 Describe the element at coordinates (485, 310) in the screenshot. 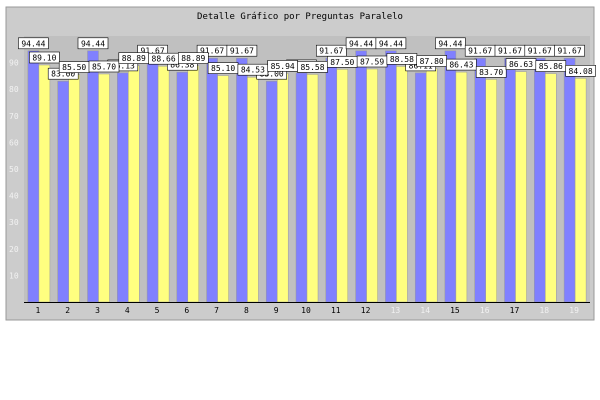

I see `x-tick-label: 16` at that location.